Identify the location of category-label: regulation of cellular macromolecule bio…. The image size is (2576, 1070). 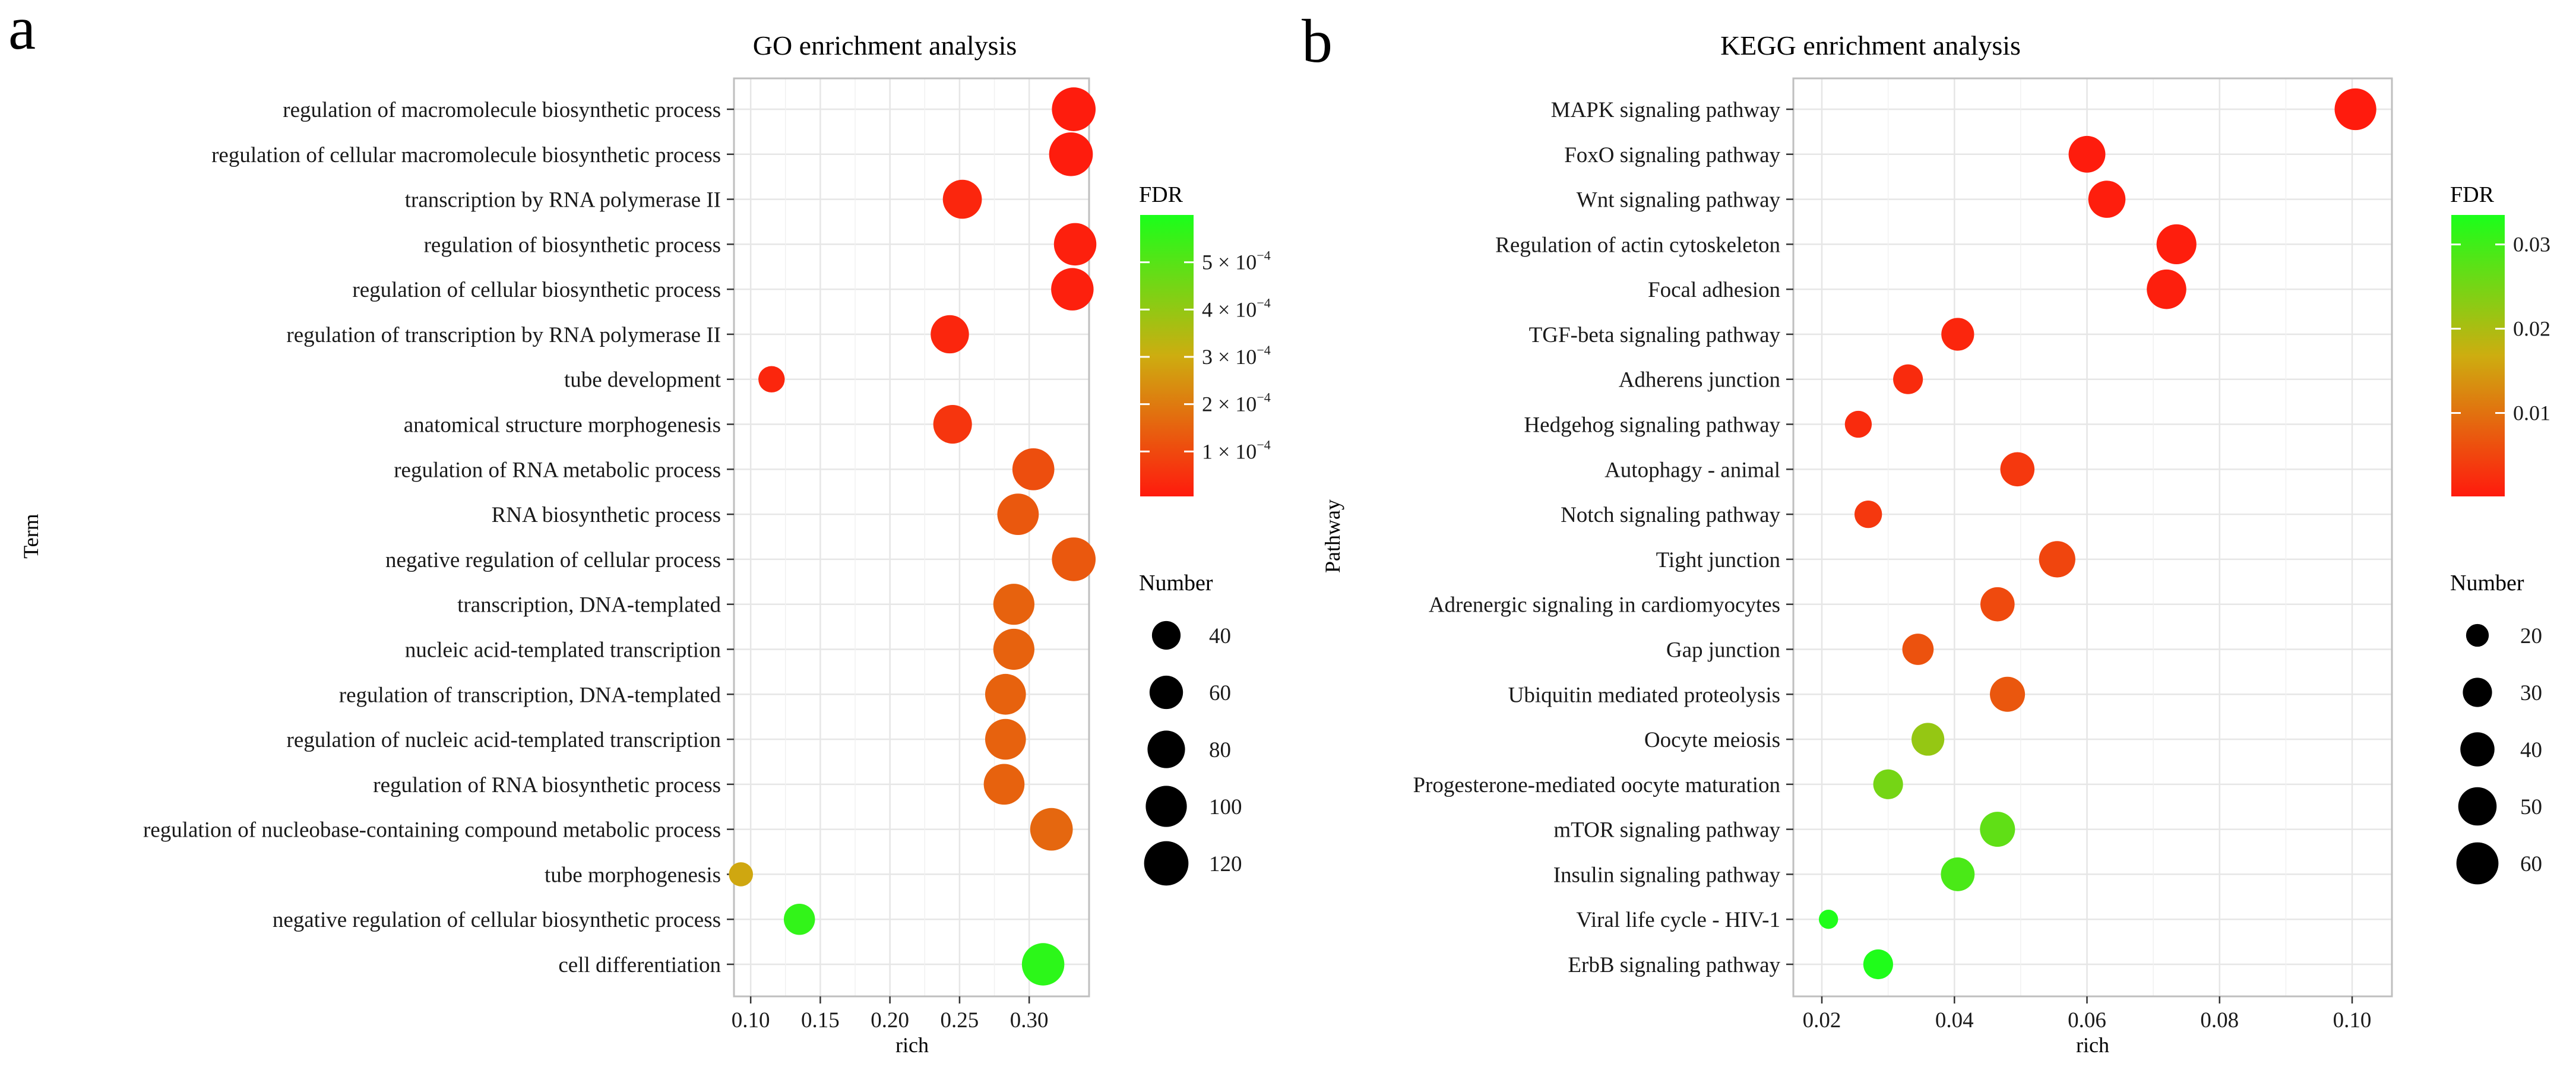
(466, 155).